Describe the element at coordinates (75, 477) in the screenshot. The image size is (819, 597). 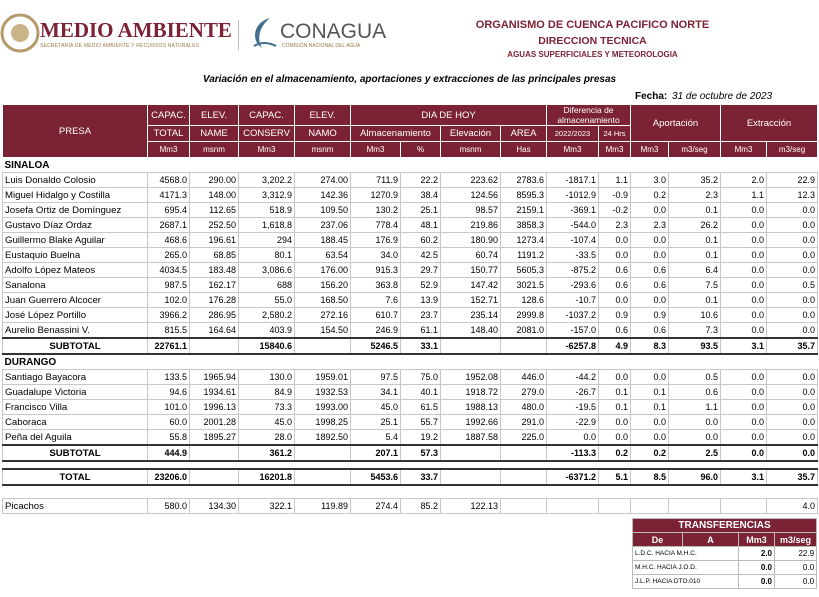
I see `dam-name: TOTAL` at that location.